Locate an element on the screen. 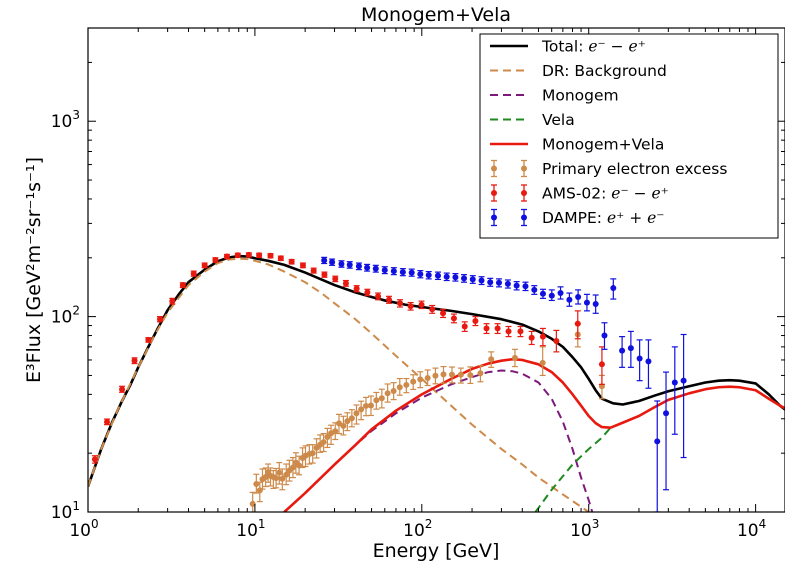 This screenshot has height=567, width=785. x-tick-label: 10⁴ is located at coordinates (751, 529).